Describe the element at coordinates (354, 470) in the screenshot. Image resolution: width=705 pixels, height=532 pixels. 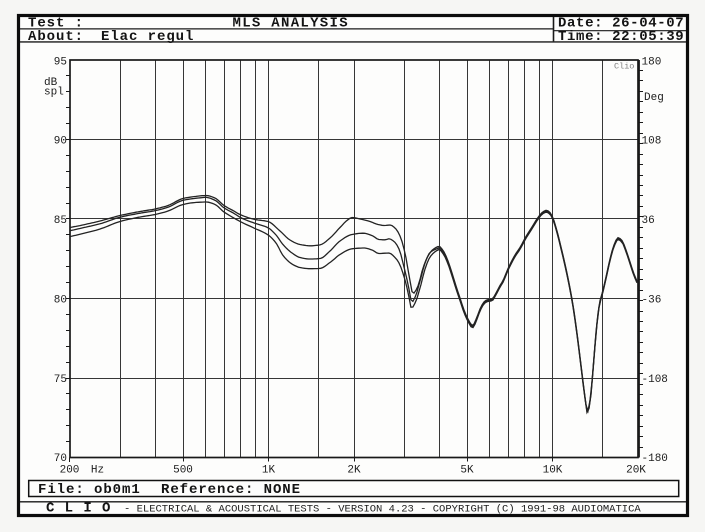
I see `svg-text: 2K` at that location.